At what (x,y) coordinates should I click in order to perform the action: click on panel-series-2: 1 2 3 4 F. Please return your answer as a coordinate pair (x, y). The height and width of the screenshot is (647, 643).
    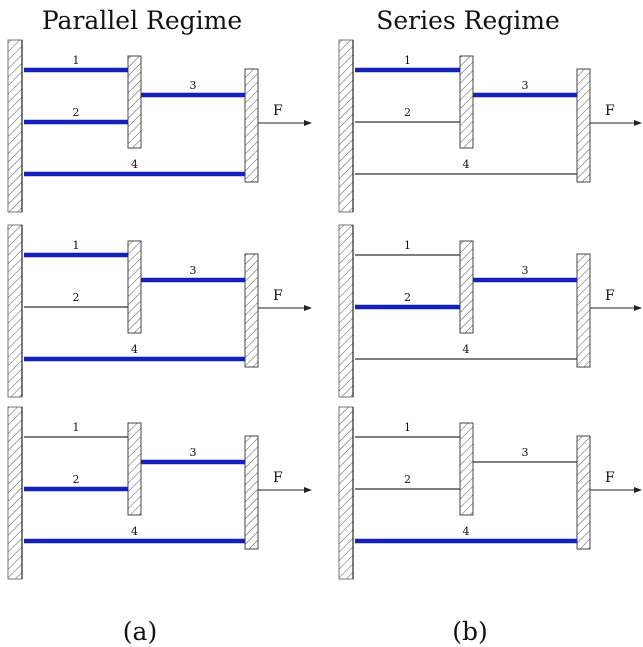
    Looking at the image, I should click on (490, 311).